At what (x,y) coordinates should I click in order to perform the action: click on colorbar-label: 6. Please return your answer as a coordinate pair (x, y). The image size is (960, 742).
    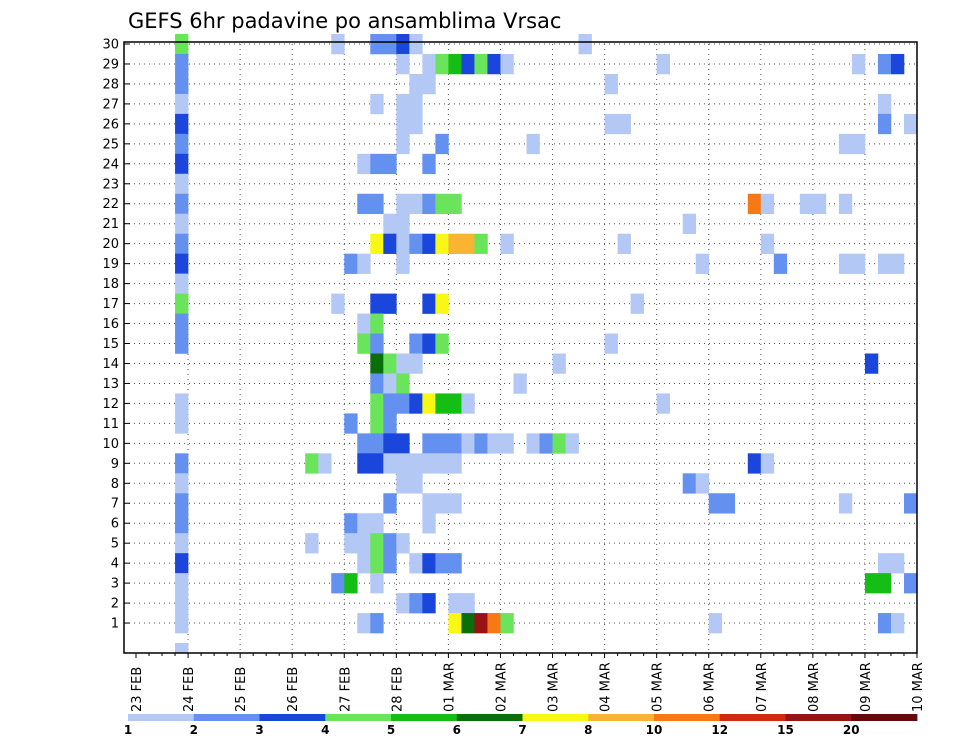
    Looking at the image, I should click on (457, 730).